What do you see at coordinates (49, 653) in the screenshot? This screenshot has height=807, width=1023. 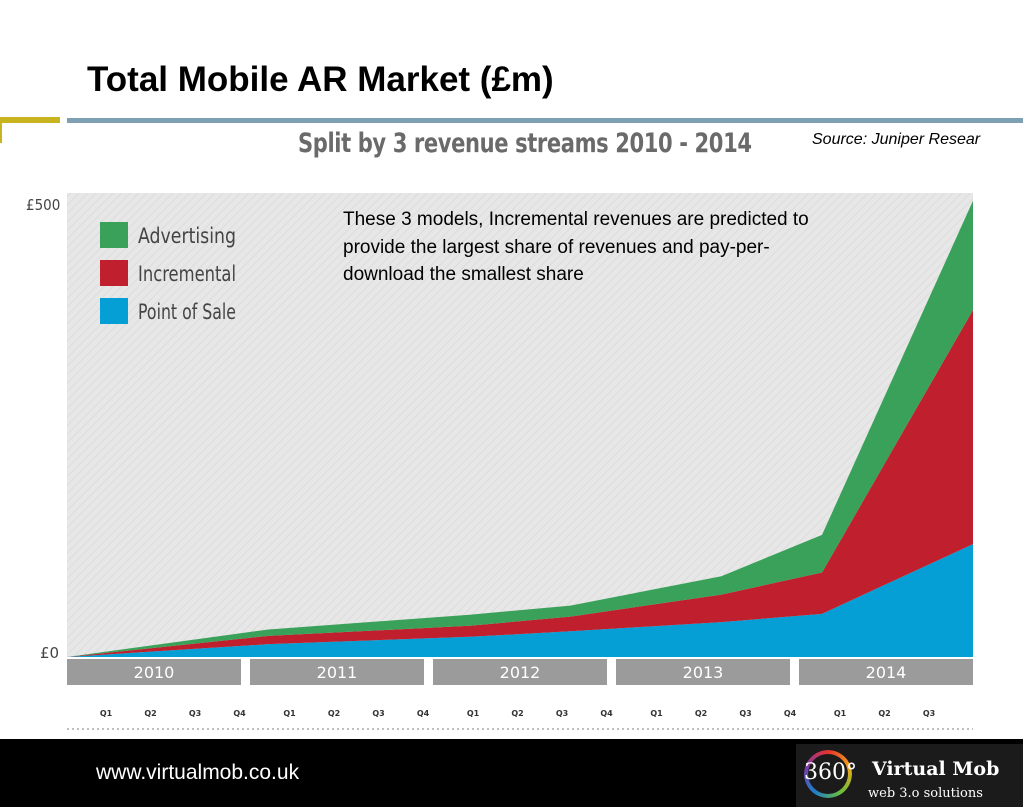 I see `y-tick-label: £0` at bounding box center [49, 653].